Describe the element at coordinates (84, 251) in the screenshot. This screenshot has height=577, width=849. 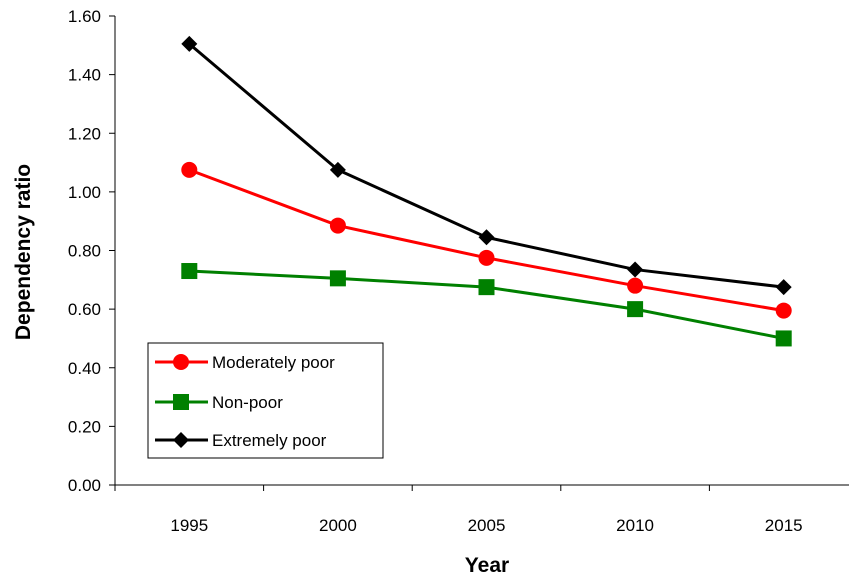
I see `y-tick-label: 0.80` at that location.